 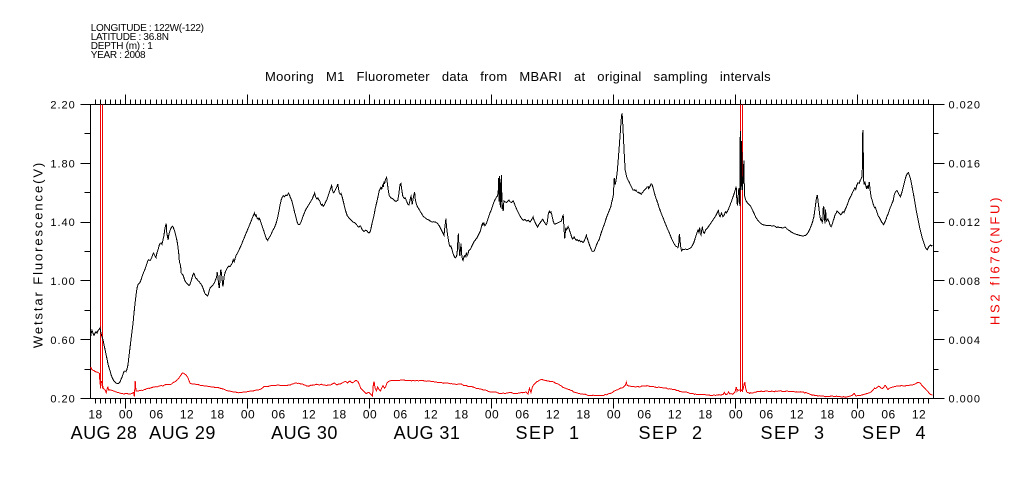 I want to click on svg-text: 0.004, so click(x=965, y=341).